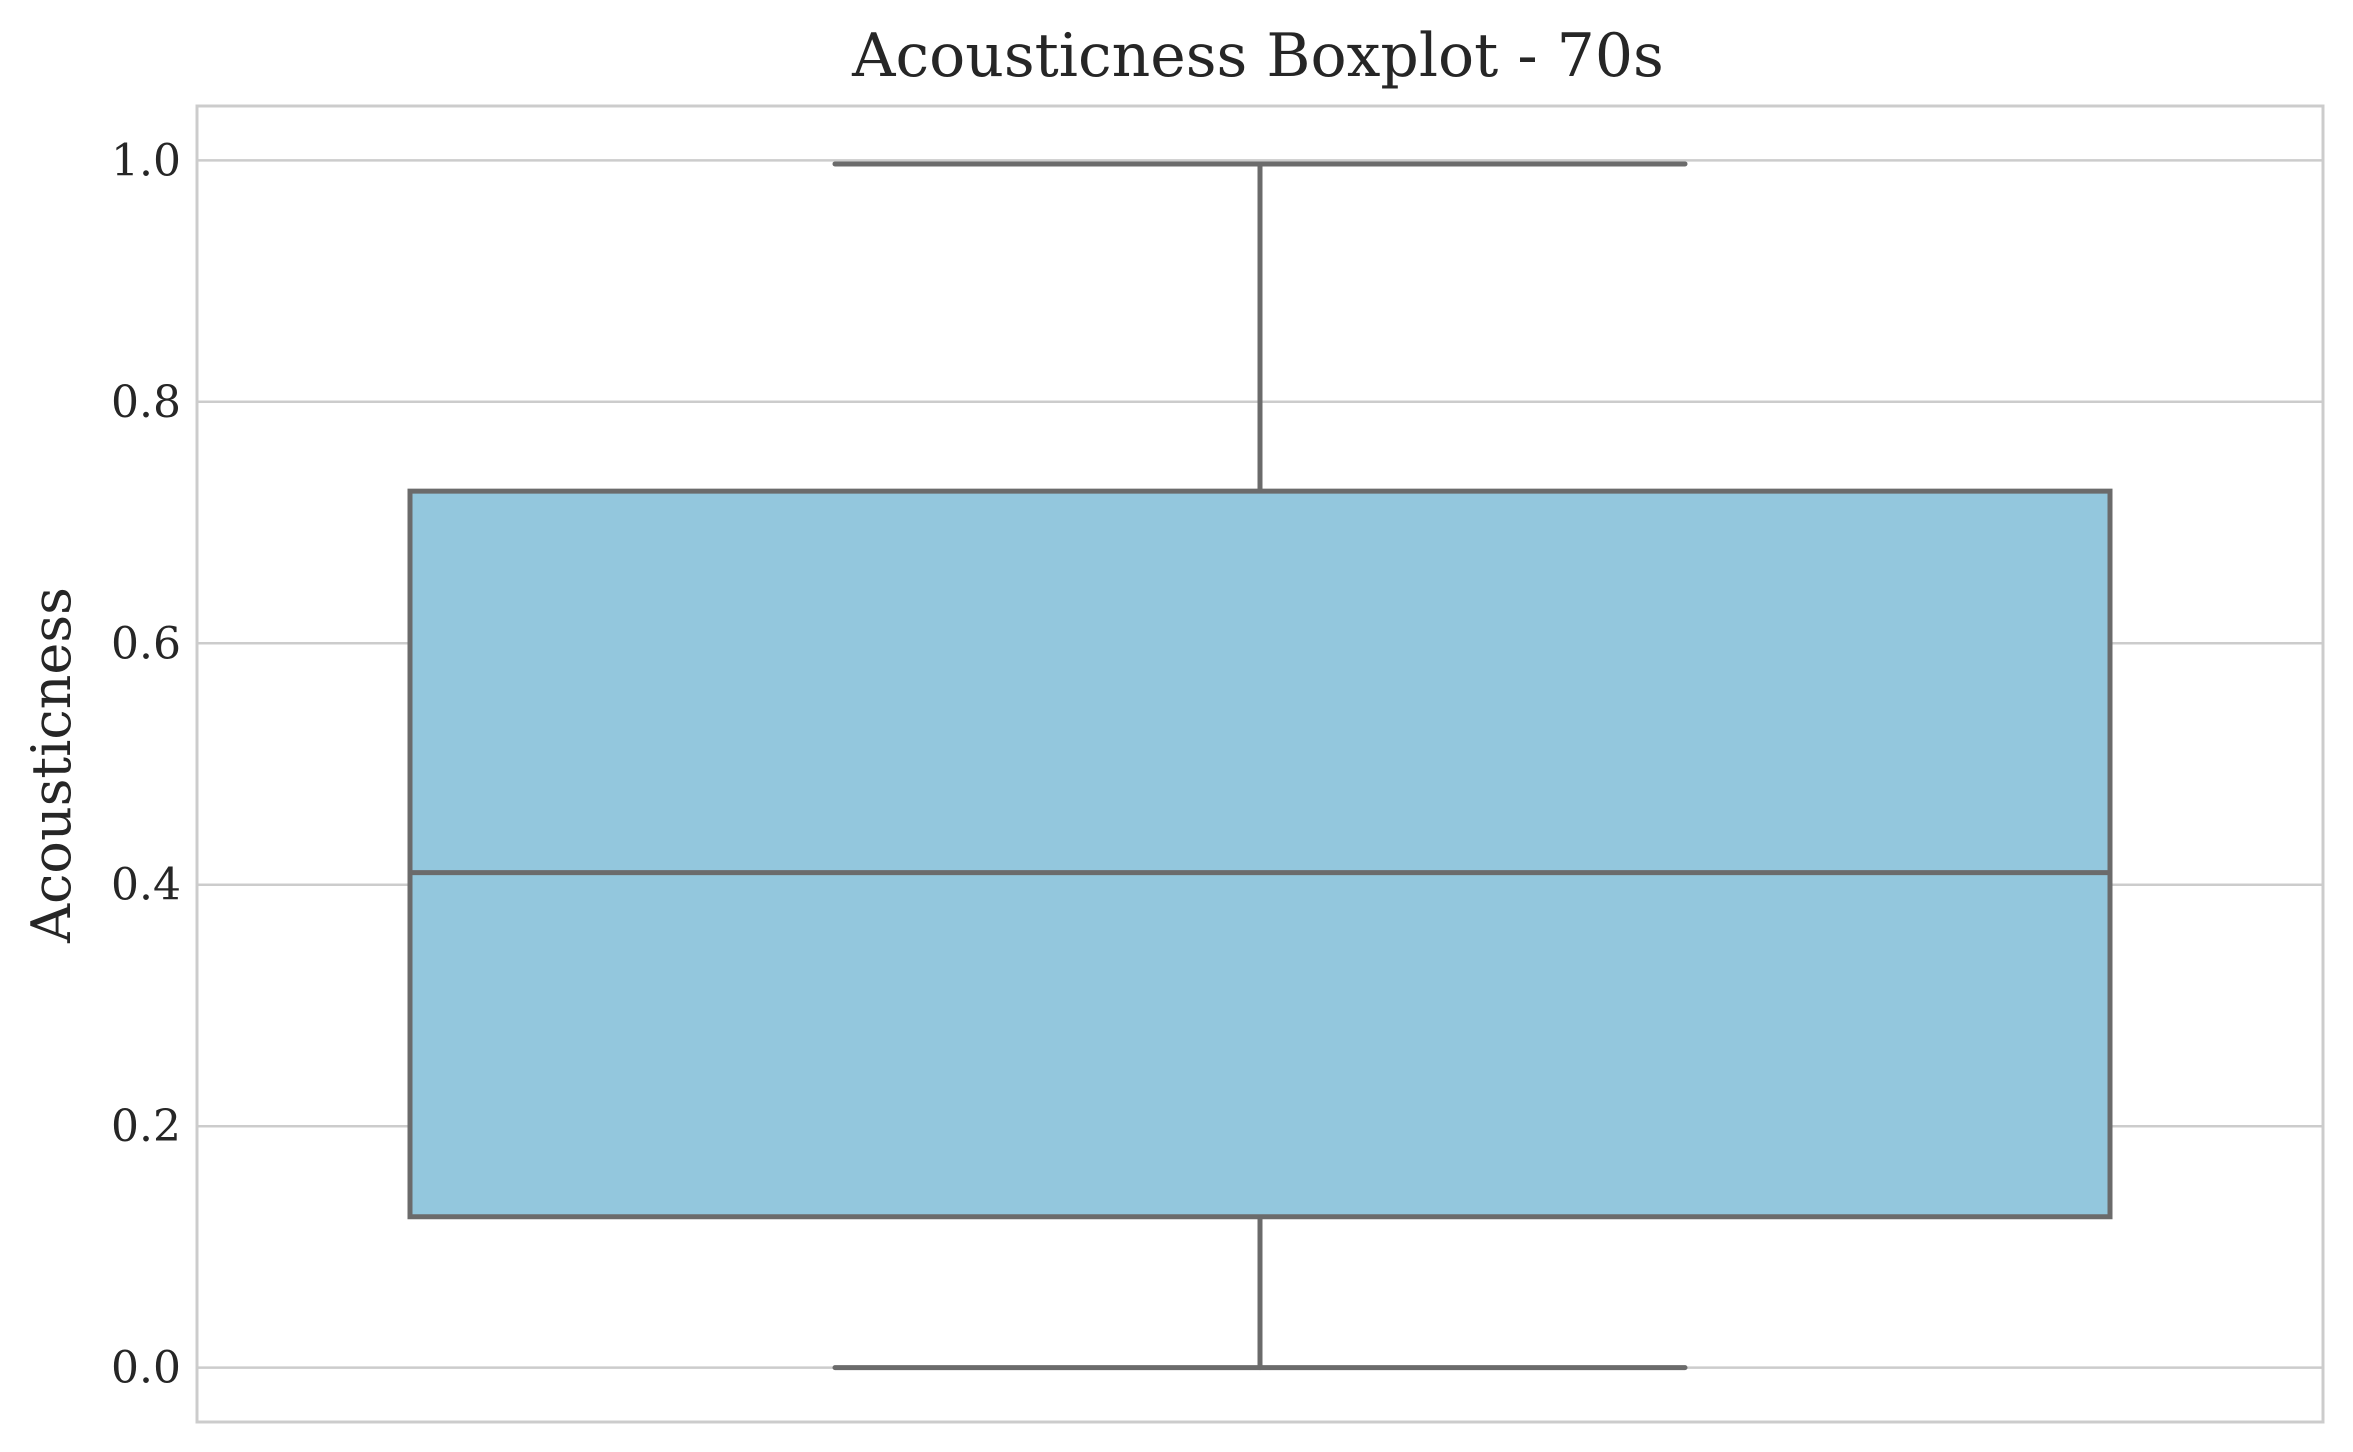 The width and height of the screenshot is (2353, 1452). What do you see at coordinates (146, 764) in the screenshot?
I see `y-axis-ticks: 0.0 0.2 0.4 0.6 0.8 1.0` at bounding box center [146, 764].